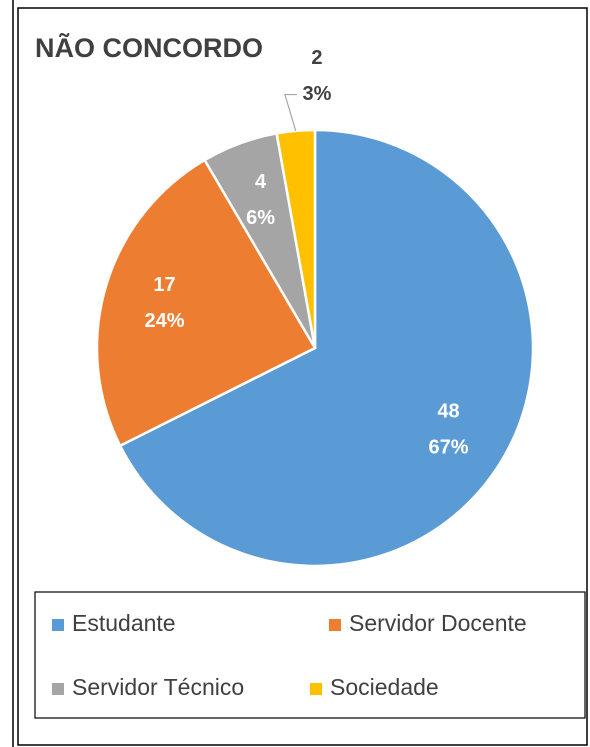 The height and width of the screenshot is (747, 590). I want to click on percent-label: 67%, so click(449, 448).